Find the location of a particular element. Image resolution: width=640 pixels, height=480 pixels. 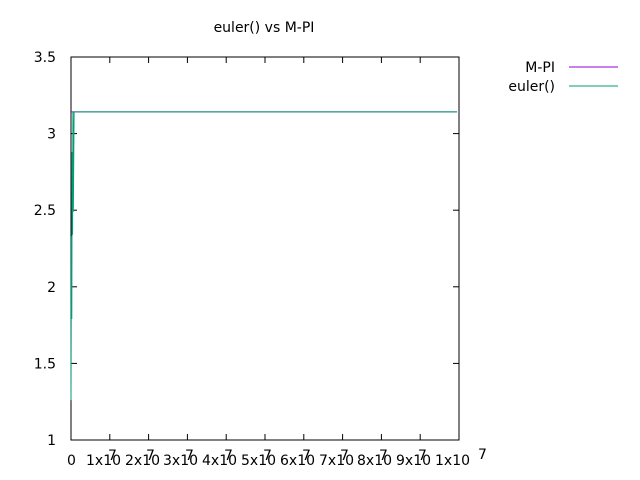

y-tick-label: 1 is located at coordinates (51, 441).